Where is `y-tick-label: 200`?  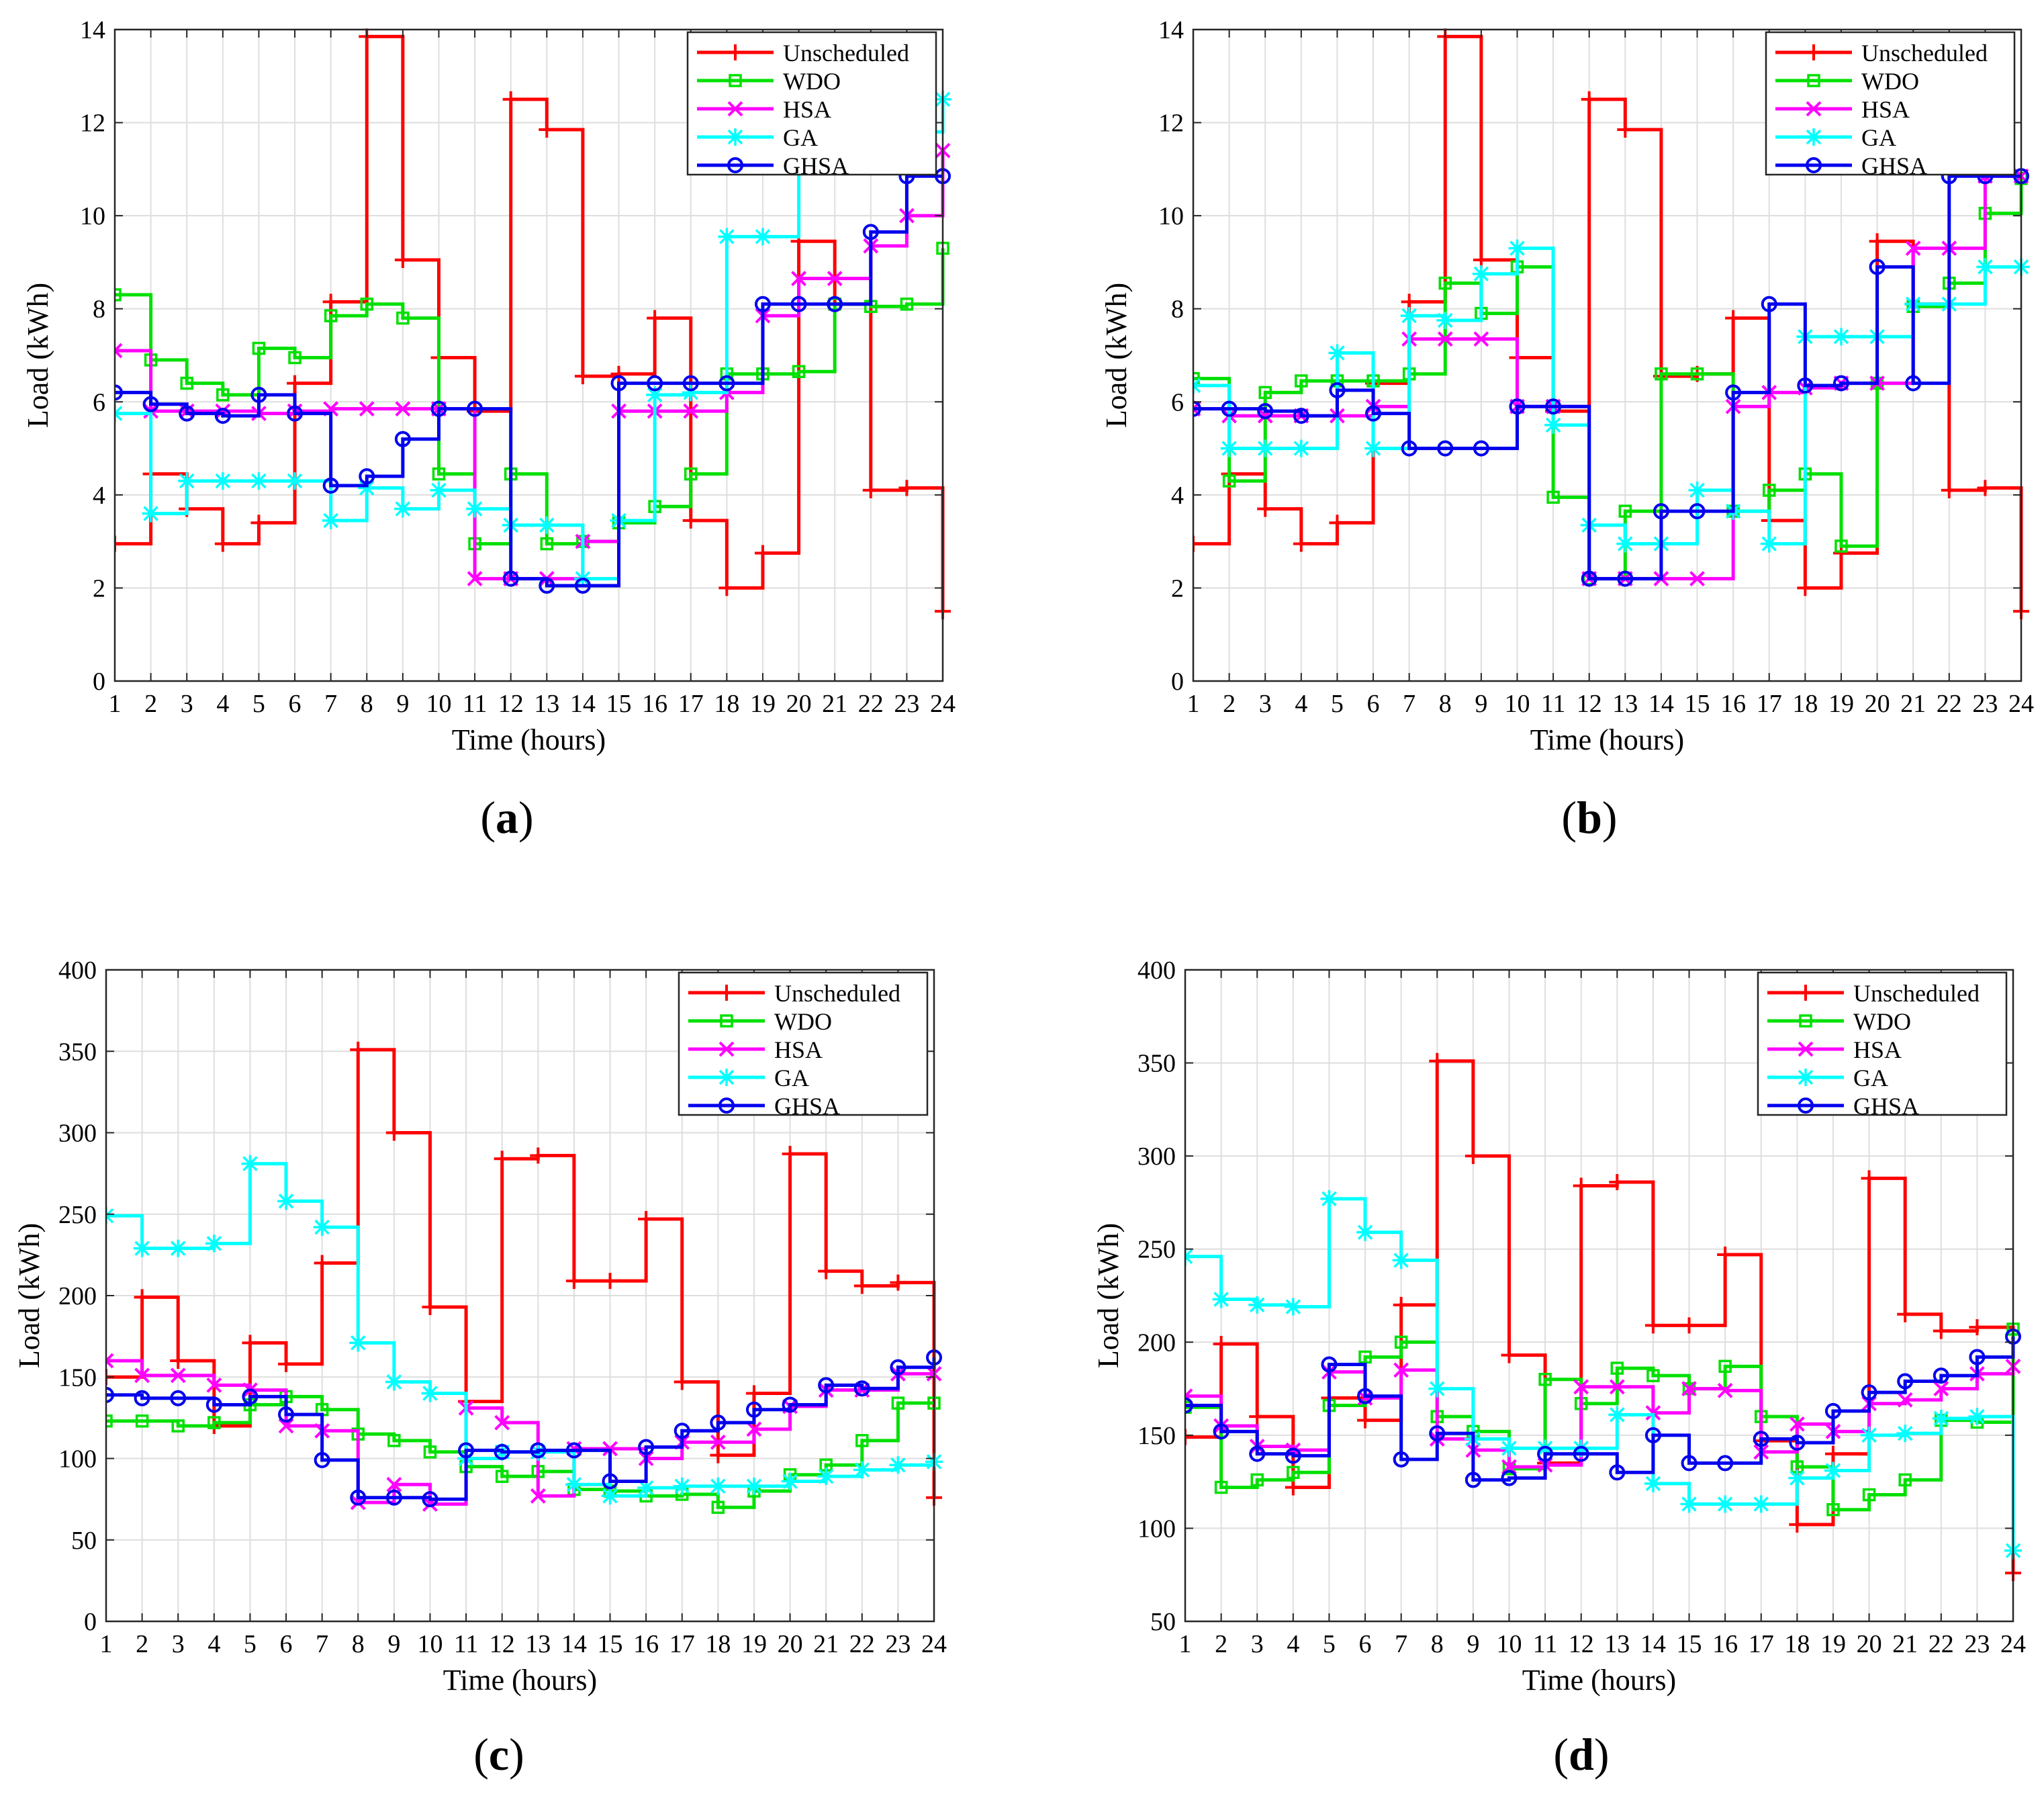 y-tick-label: 200 is located at coordinates (1156, 1343).